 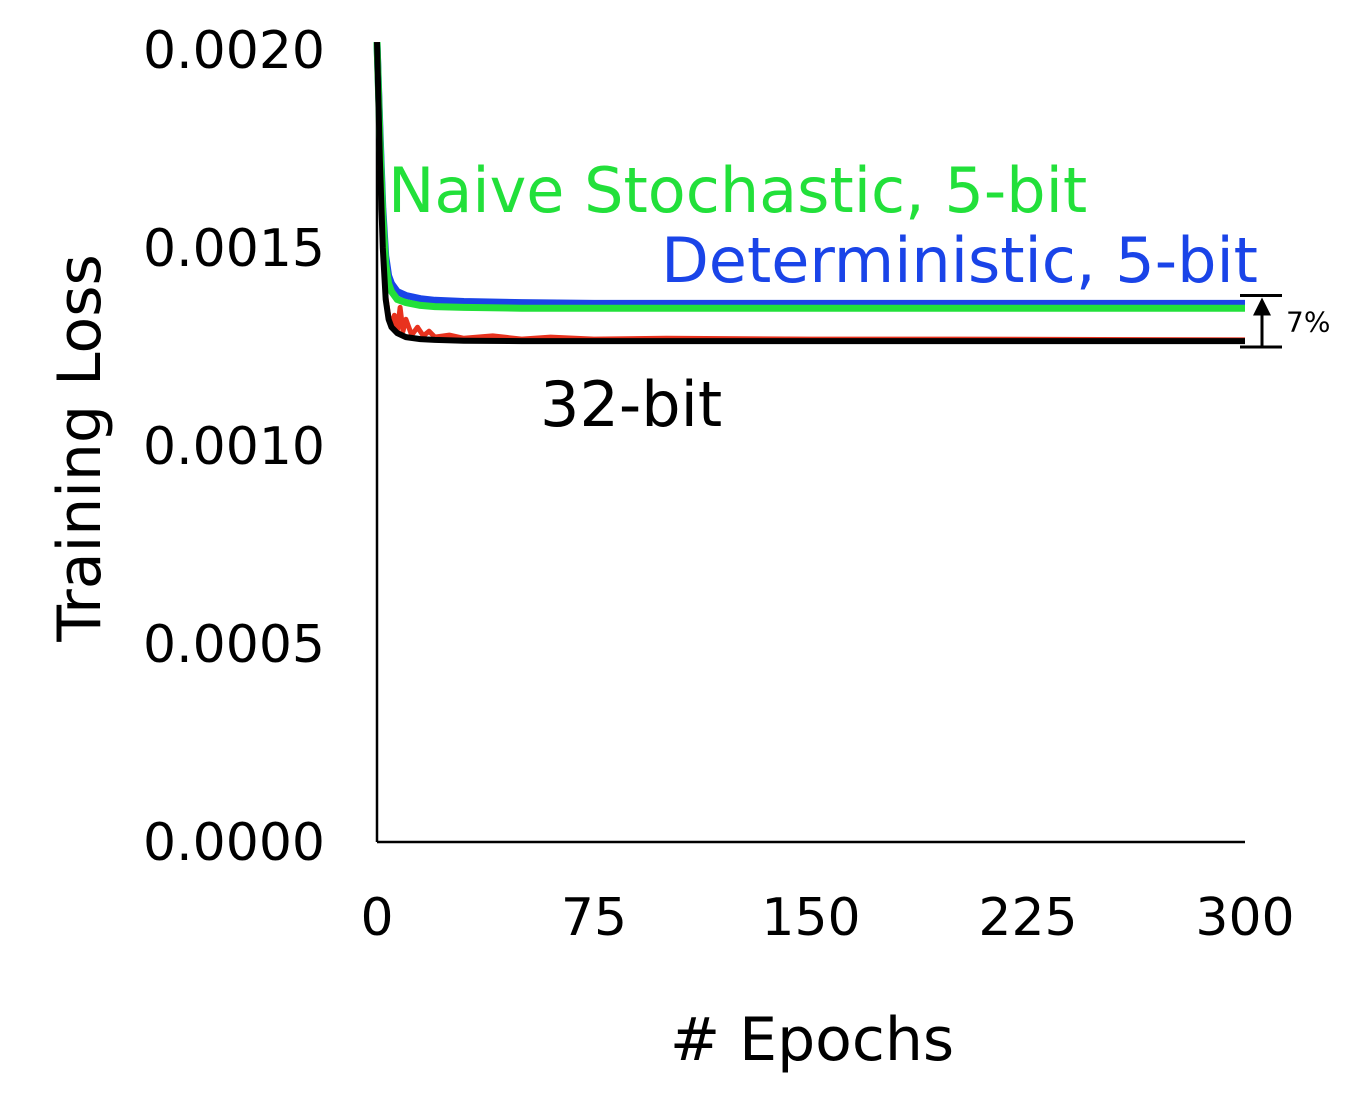 I want to click on x-tick-label: 75, so click(x=594, y=918).